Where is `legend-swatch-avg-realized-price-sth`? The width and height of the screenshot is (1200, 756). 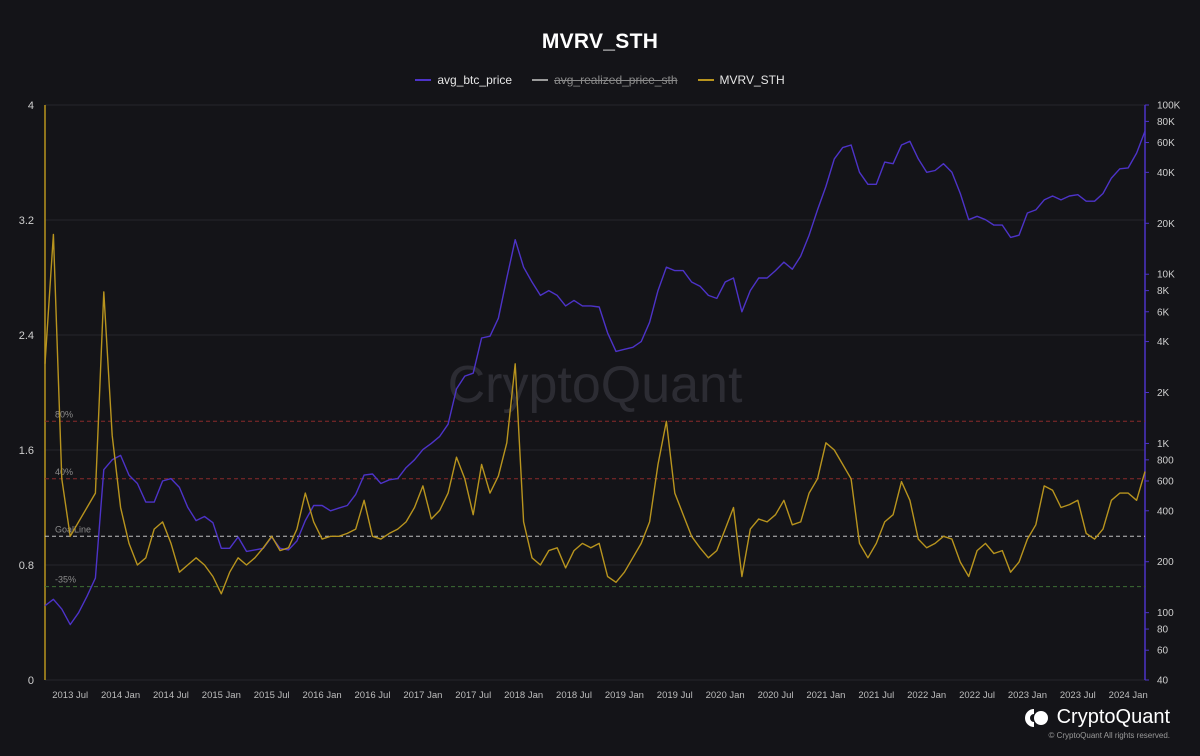
legend-swatch-avg-realized-price-sth is located at coordinates (540, 80).